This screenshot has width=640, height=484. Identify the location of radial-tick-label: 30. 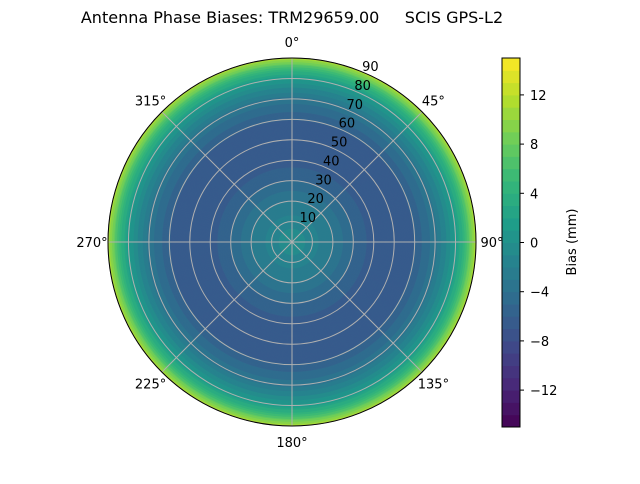
(323, 180).